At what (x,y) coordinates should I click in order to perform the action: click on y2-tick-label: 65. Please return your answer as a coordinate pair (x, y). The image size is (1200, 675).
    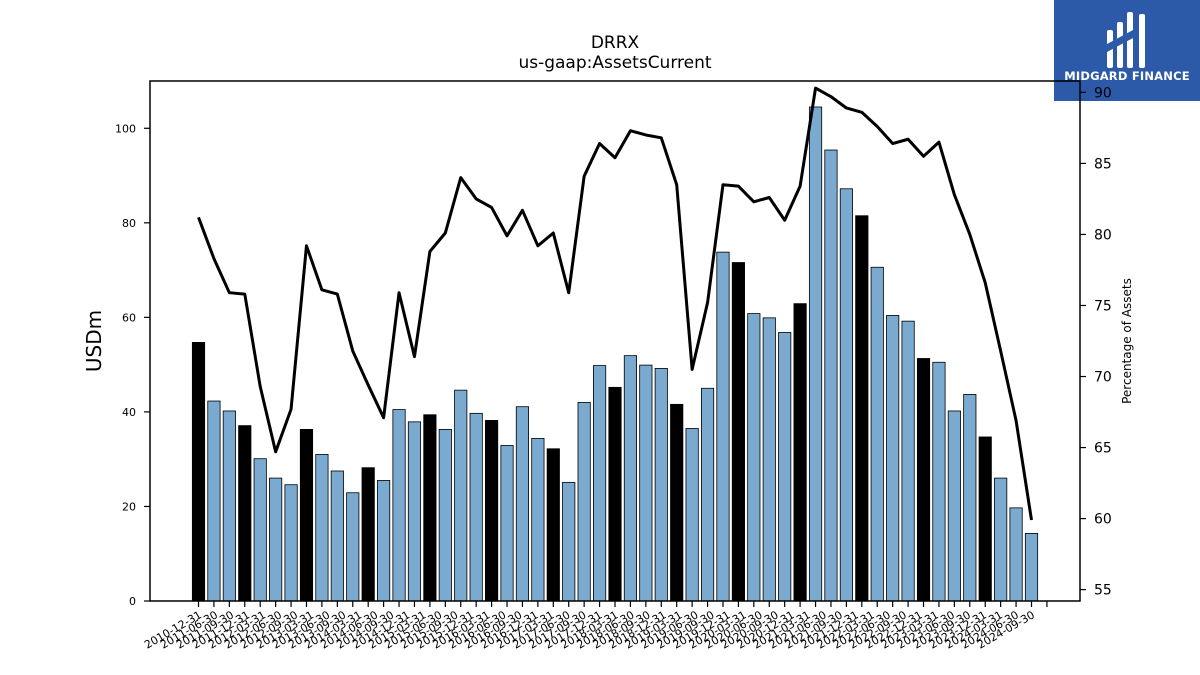
    Looking at the image, I should click on (1103, 449).